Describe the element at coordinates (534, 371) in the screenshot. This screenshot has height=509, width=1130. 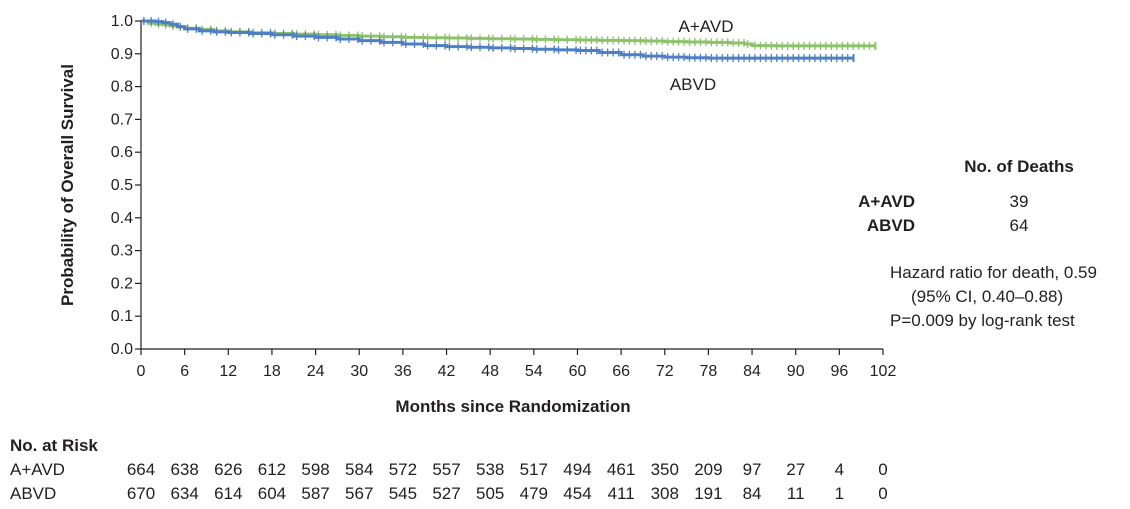
I see `x-tick-label: 54` at that location.